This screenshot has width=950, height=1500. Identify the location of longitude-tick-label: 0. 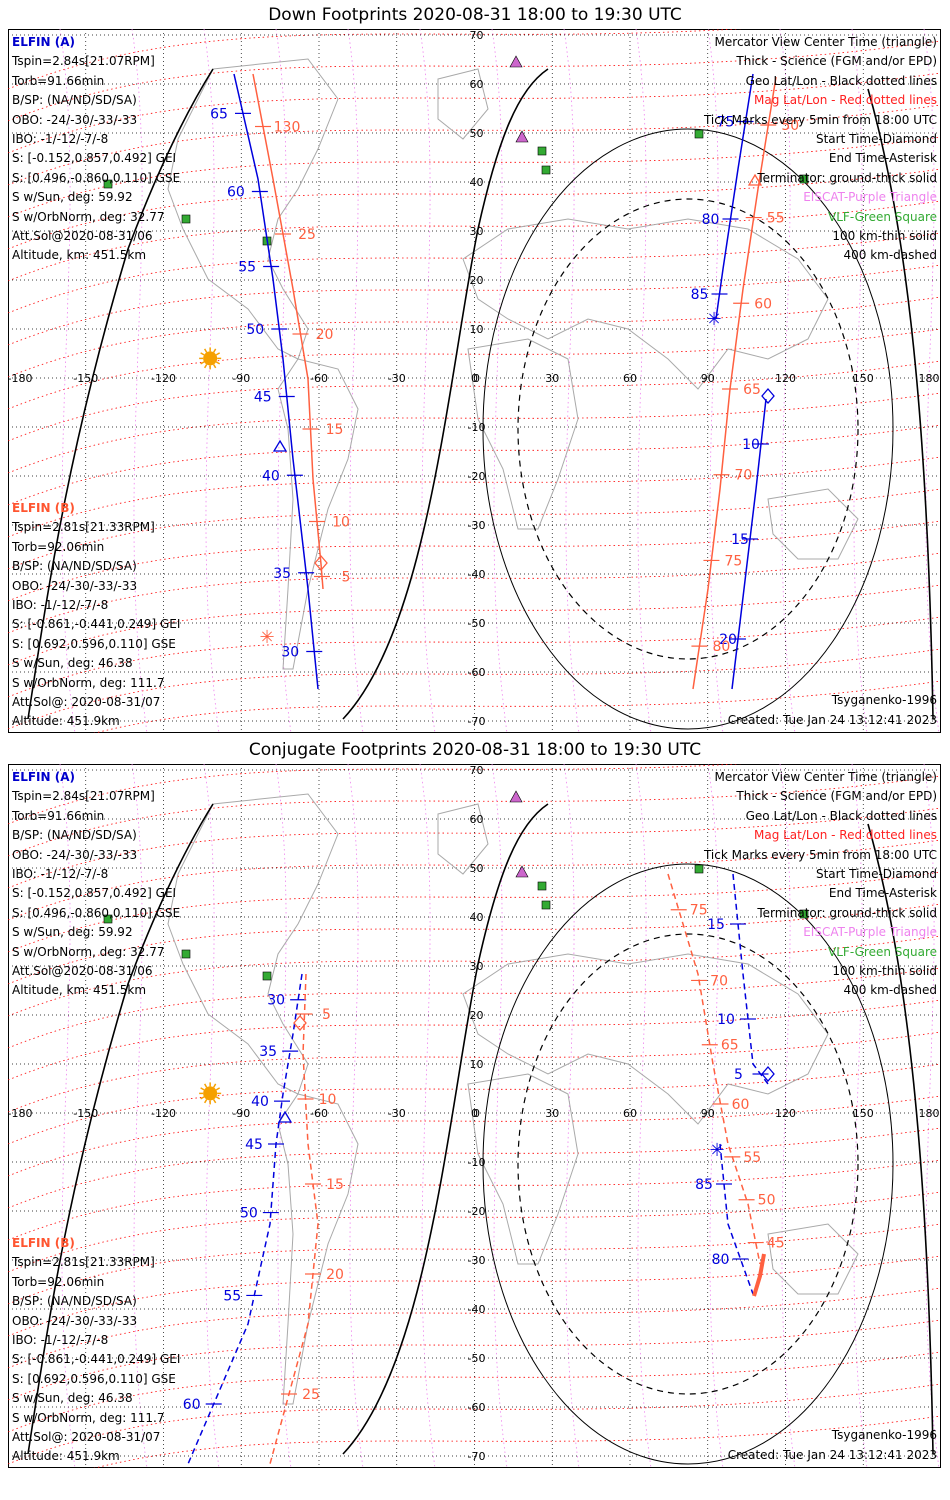
(474, 378).